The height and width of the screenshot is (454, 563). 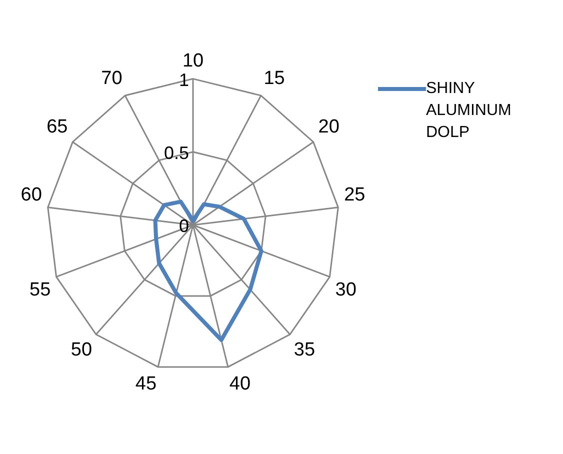 I want to click on spoke-label: 20, so click(x=329, y=127).